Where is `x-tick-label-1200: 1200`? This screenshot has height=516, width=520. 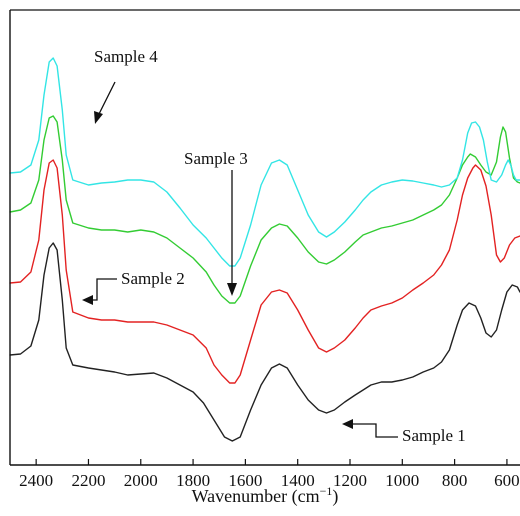
x-tick-label-1200: 1200 is located at coordinates (350, 480).